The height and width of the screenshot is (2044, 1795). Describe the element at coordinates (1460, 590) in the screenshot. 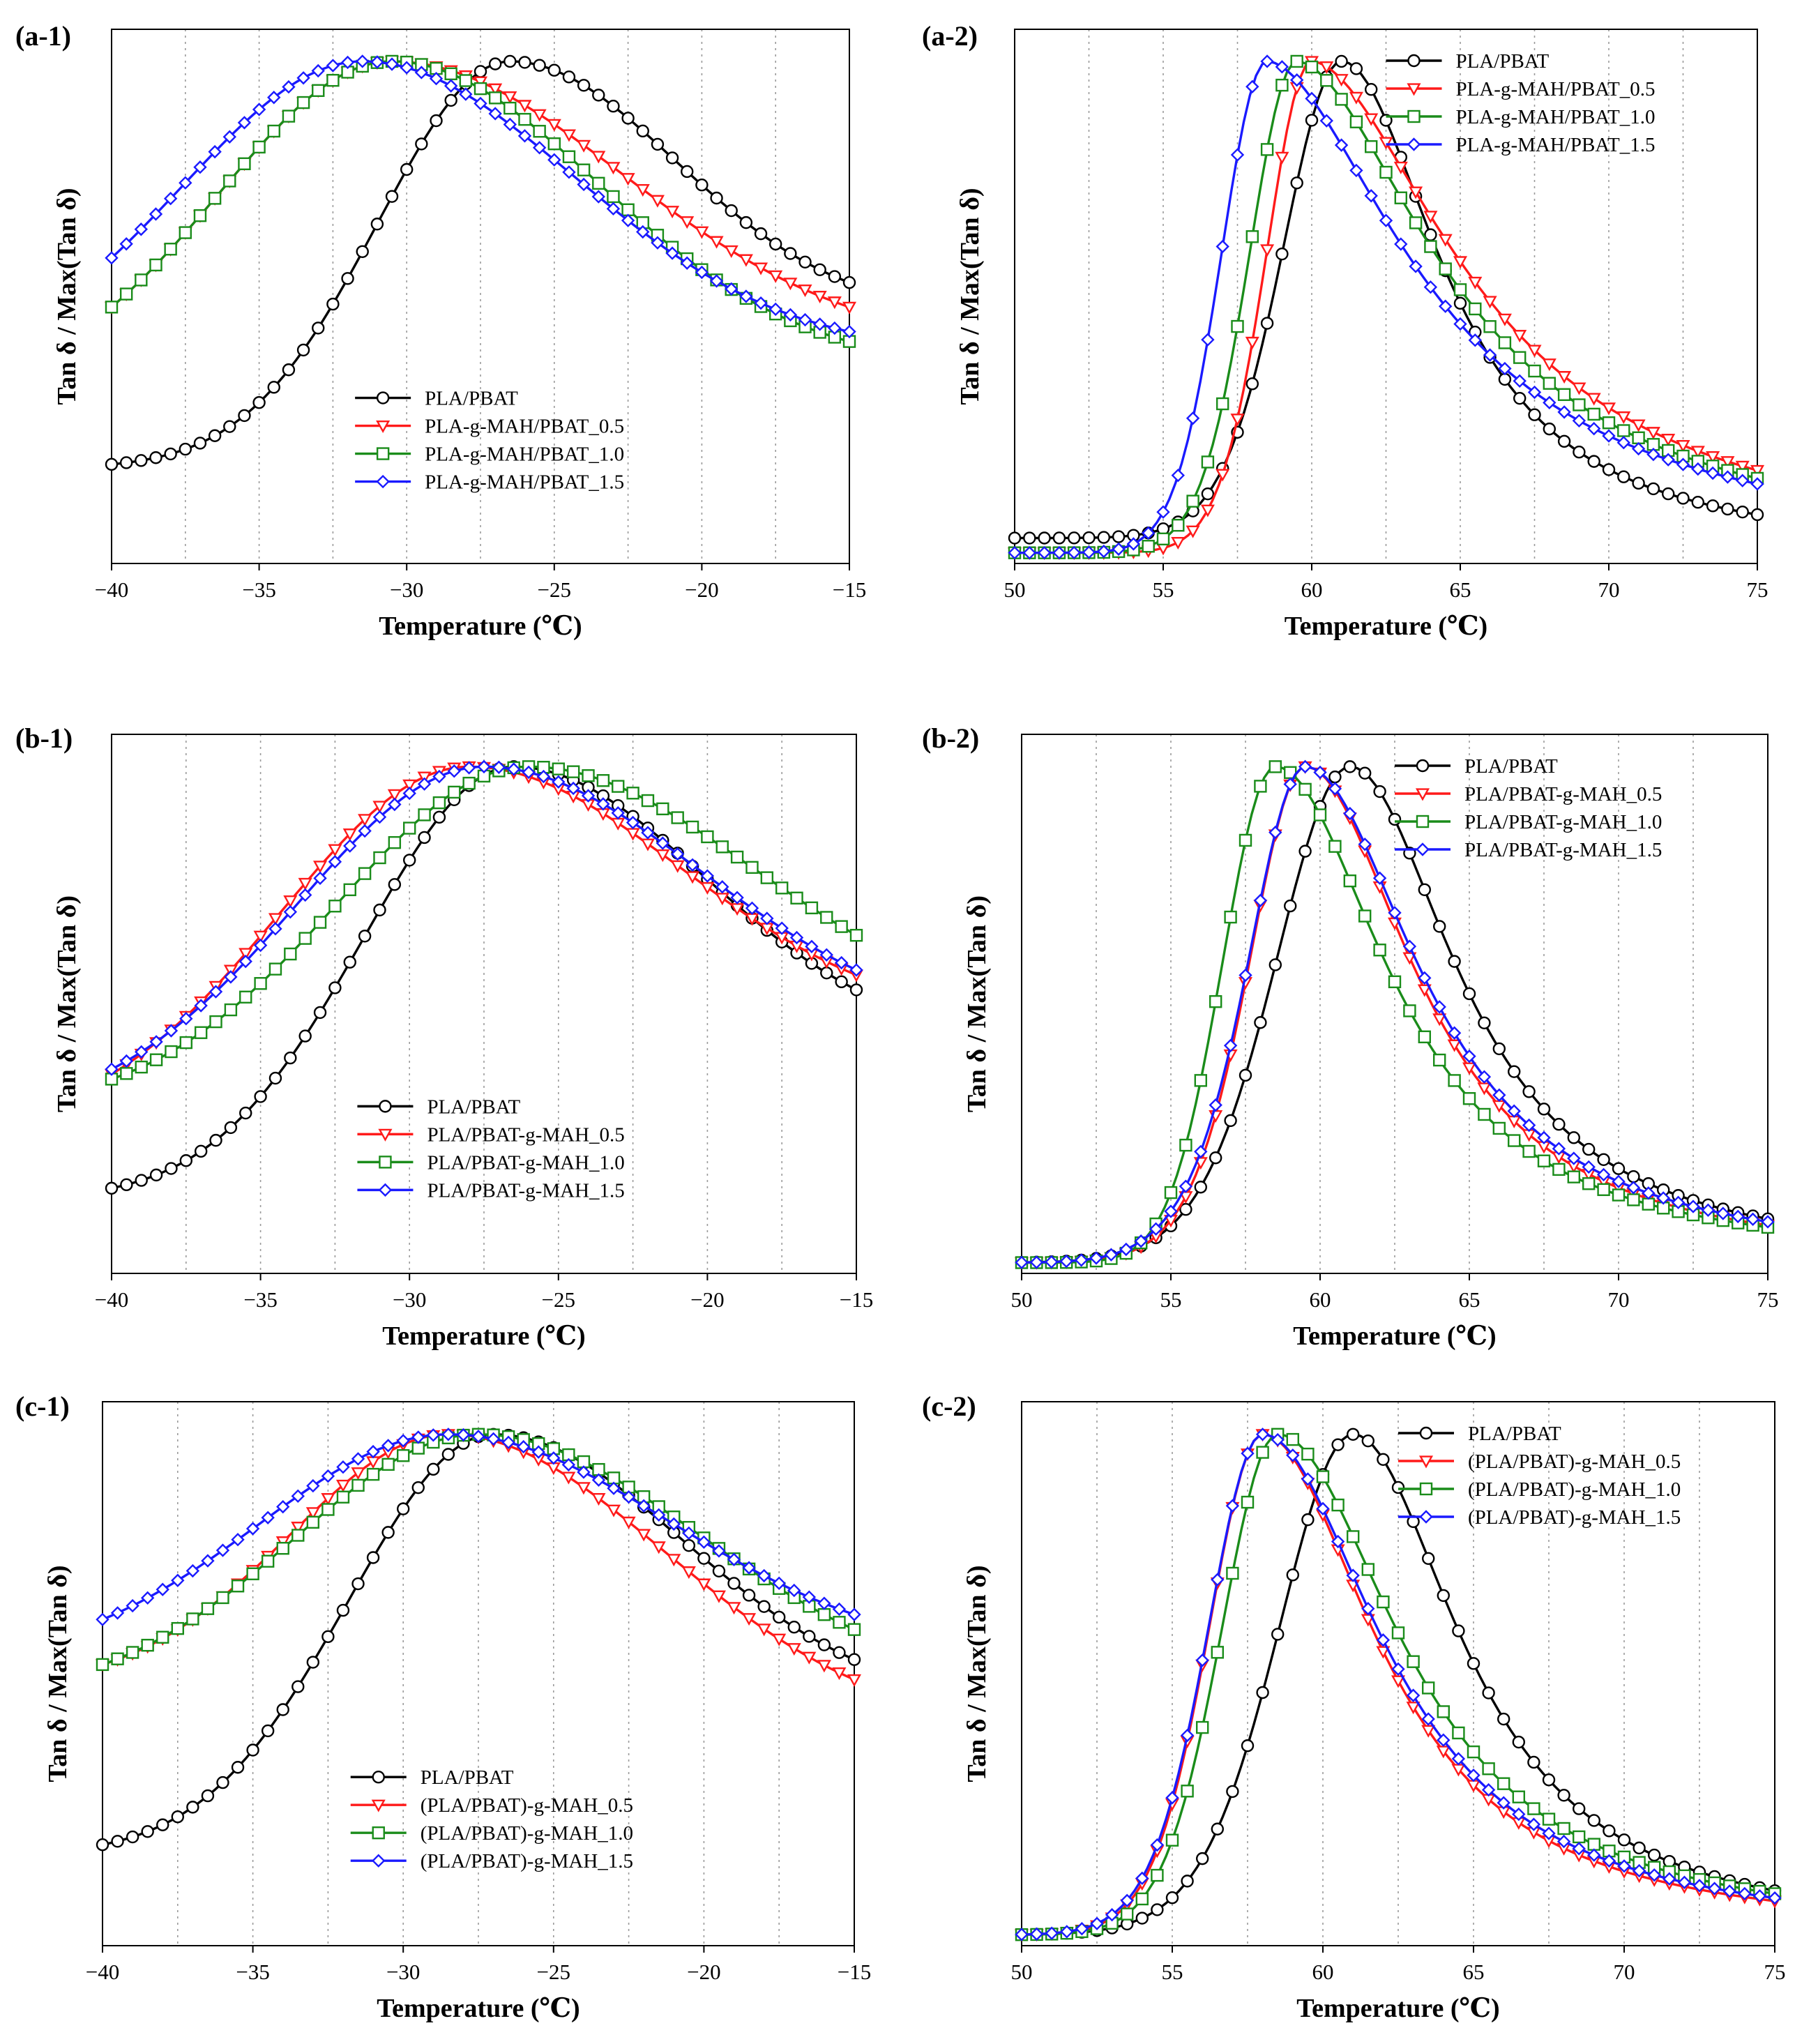

I see `x-tick-label: 65` at that location.